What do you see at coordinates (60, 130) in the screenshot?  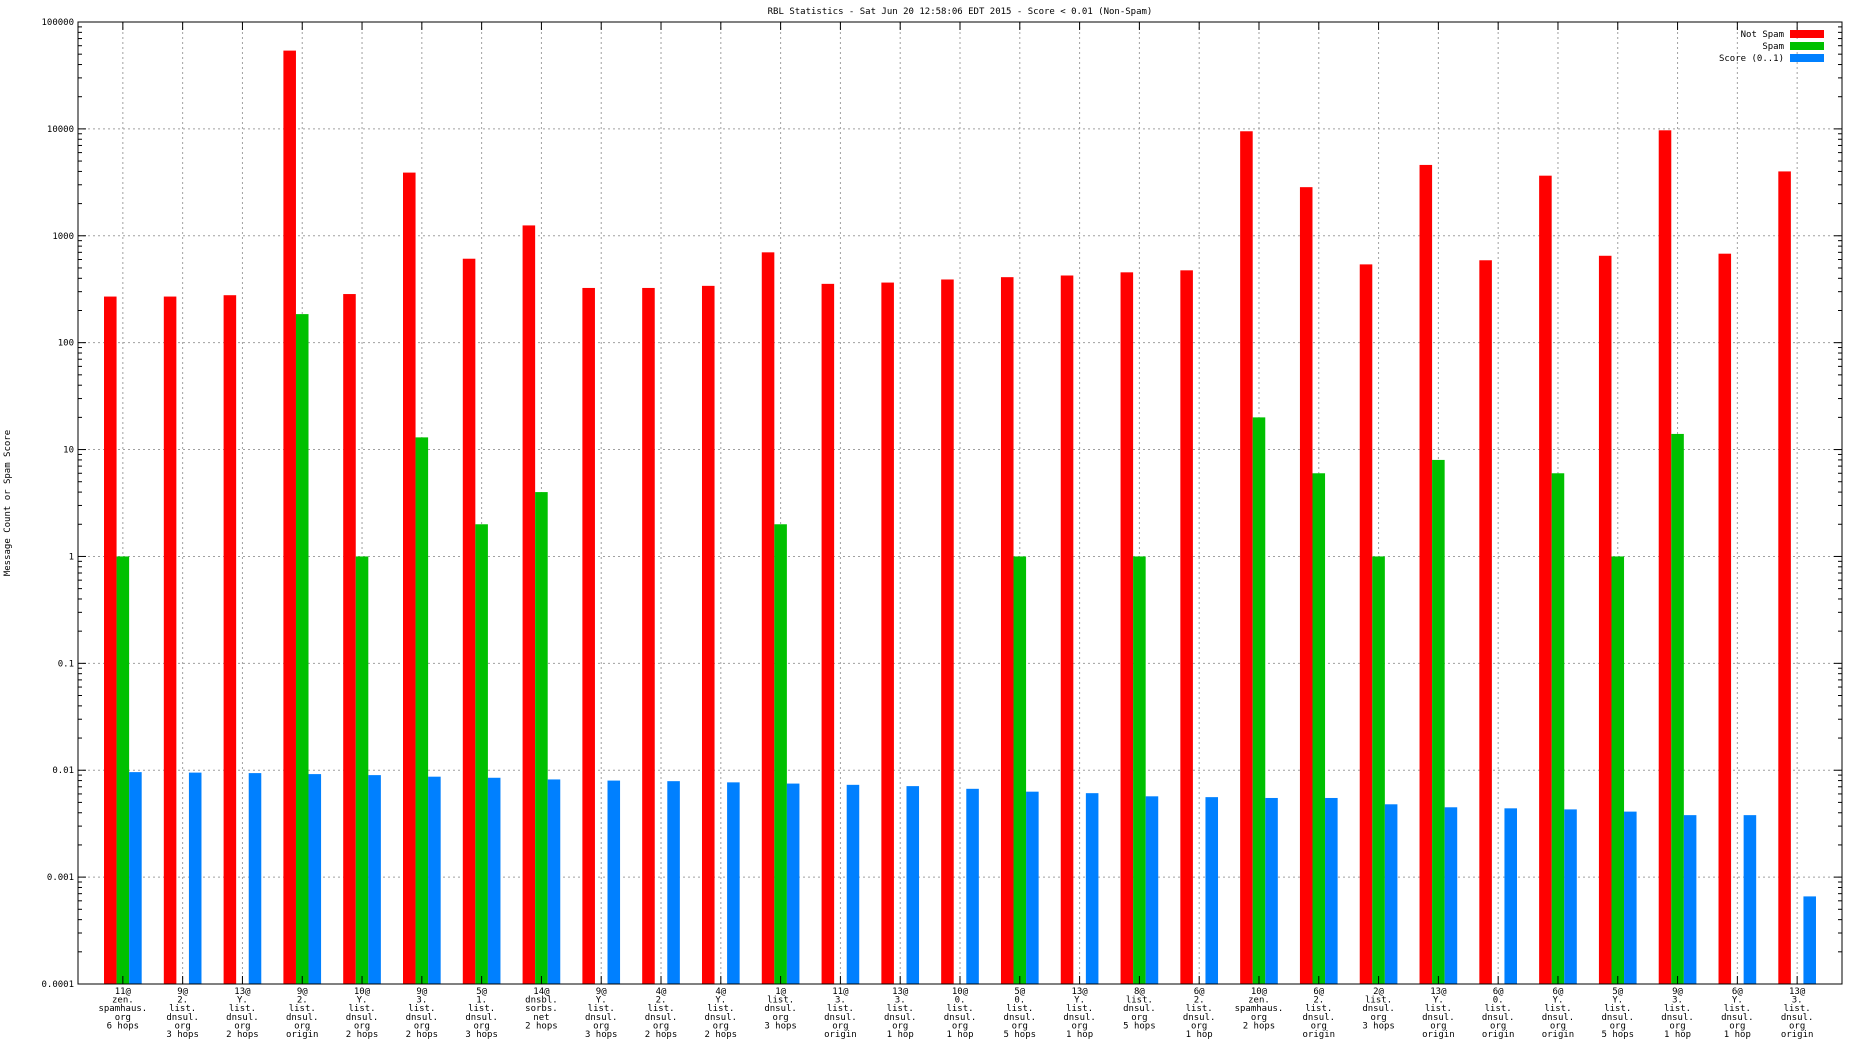 I see `y-tick-label: 10000` at bounding box center [60, 130].